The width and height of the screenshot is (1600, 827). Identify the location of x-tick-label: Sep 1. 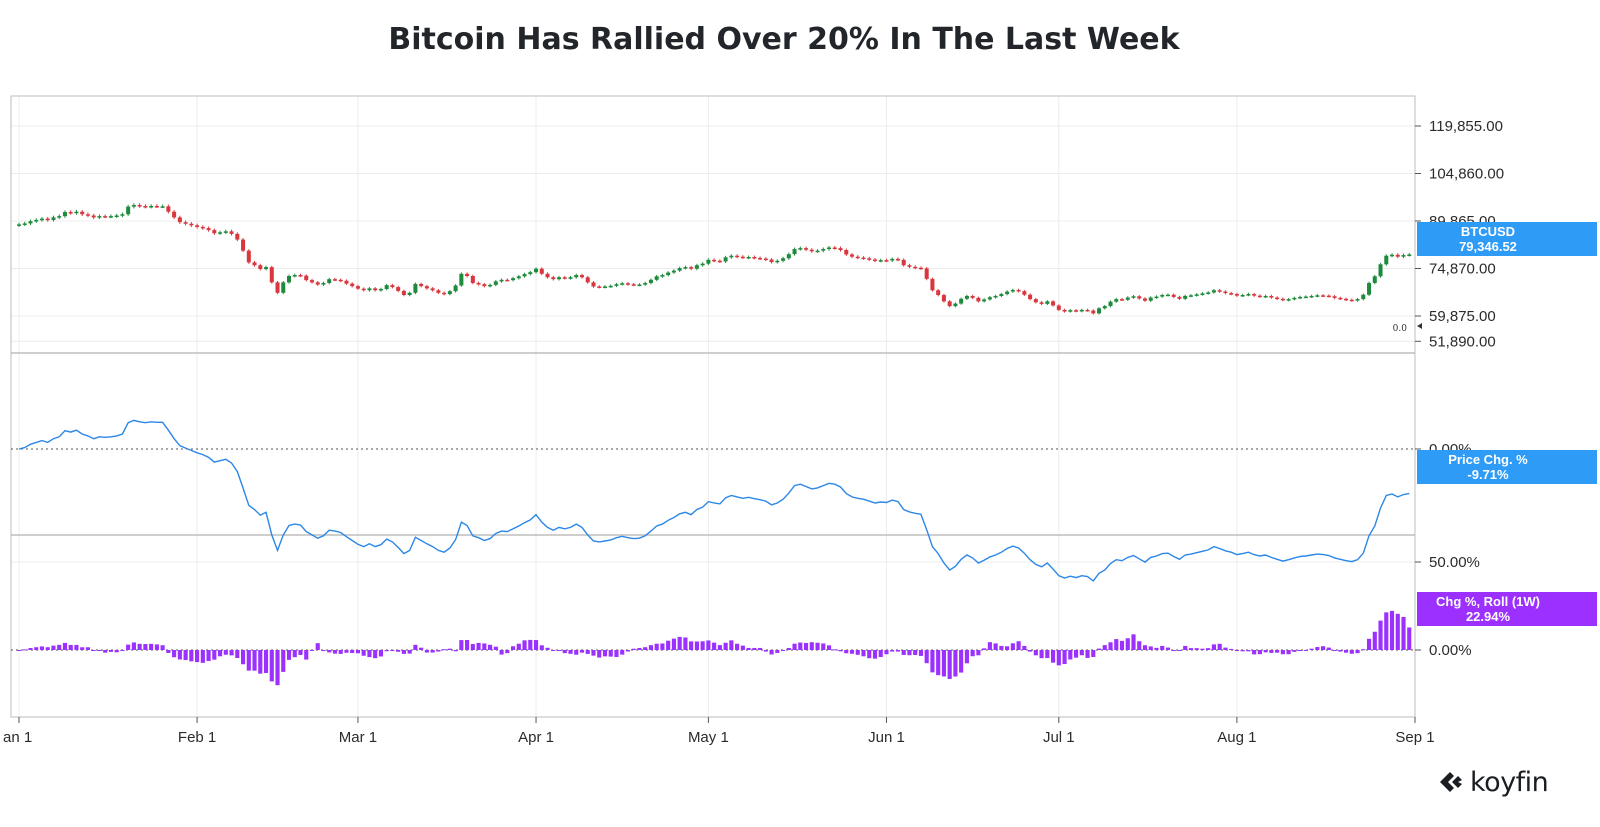
(1414, 737).